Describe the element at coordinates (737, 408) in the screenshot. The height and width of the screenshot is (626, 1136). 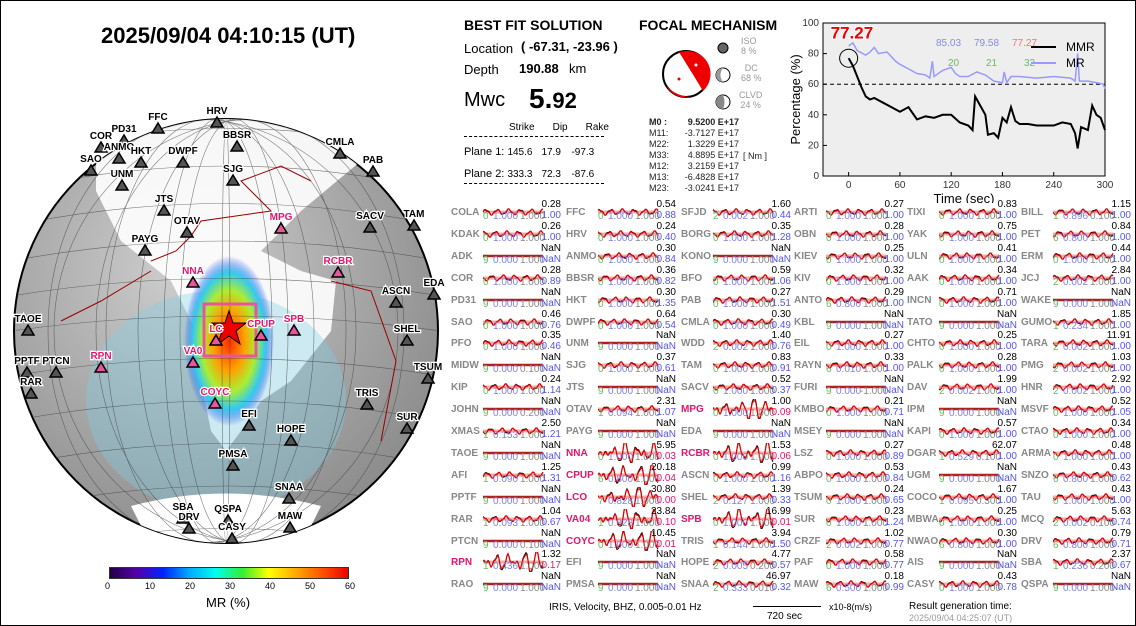
I see `trace-mpg: MPG 1.00 0 1.000 1.000 0.09` at that location.